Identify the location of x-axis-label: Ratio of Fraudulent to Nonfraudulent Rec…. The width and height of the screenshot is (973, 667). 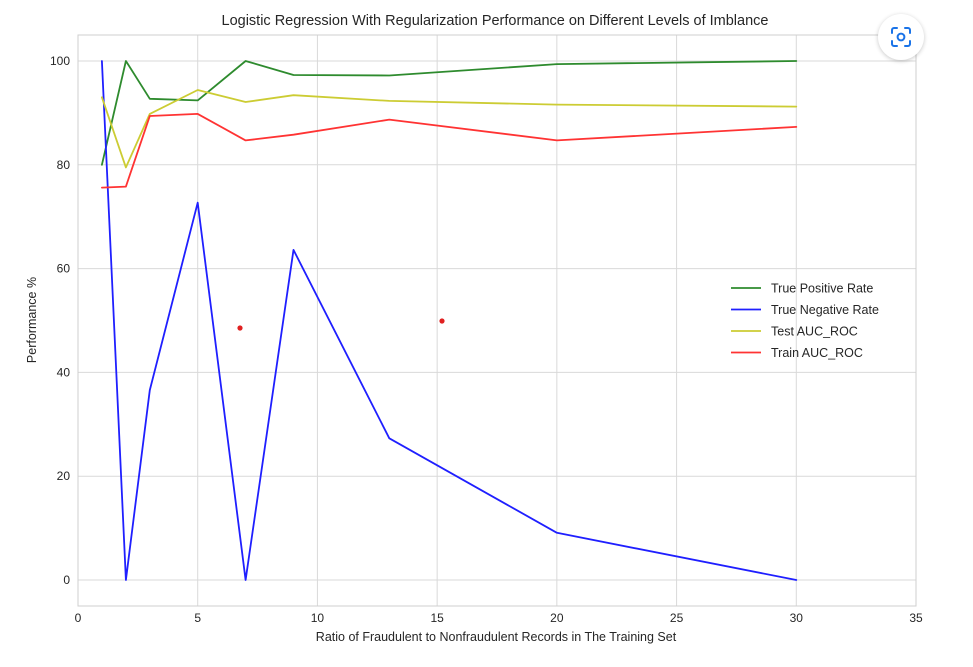
(496, 637).